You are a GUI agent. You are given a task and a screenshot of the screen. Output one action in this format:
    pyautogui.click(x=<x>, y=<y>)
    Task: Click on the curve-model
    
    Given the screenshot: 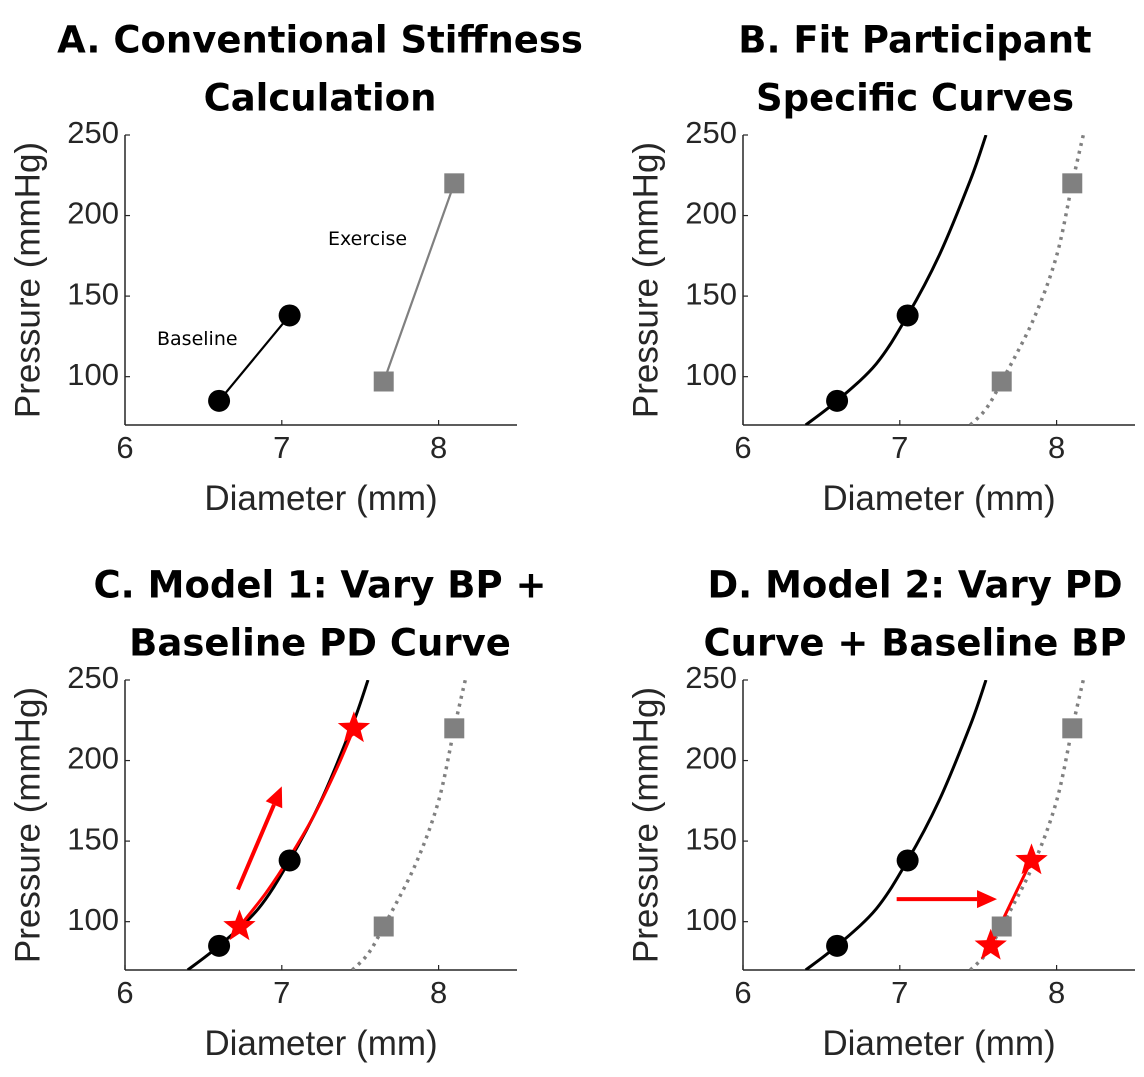 What is the action you would take?
    pyautogui.click(x=297, y=827)
    